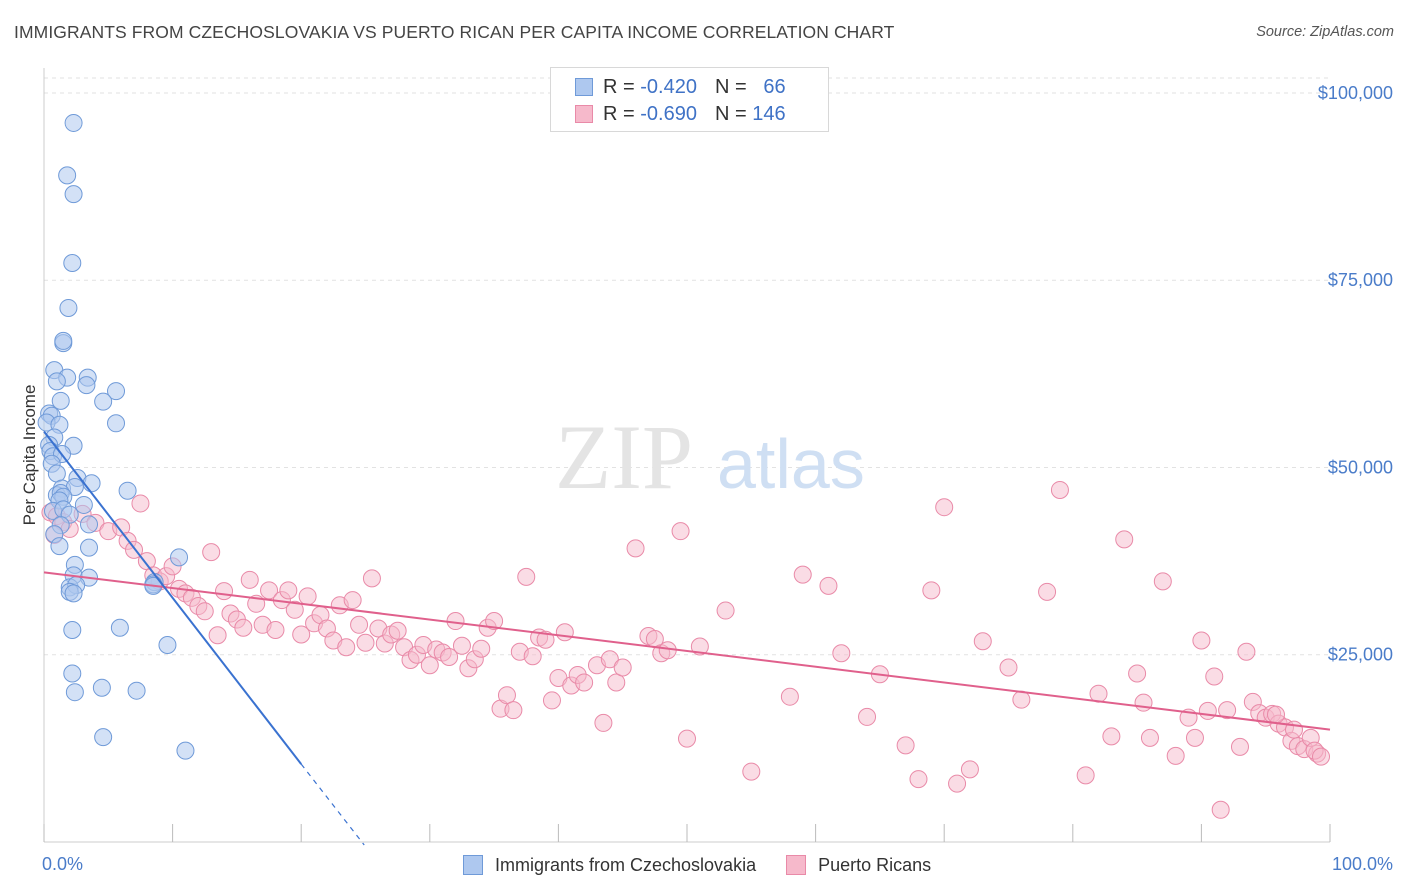  I want to click on x-tick-label: 100.0%, so click(1362, 864).